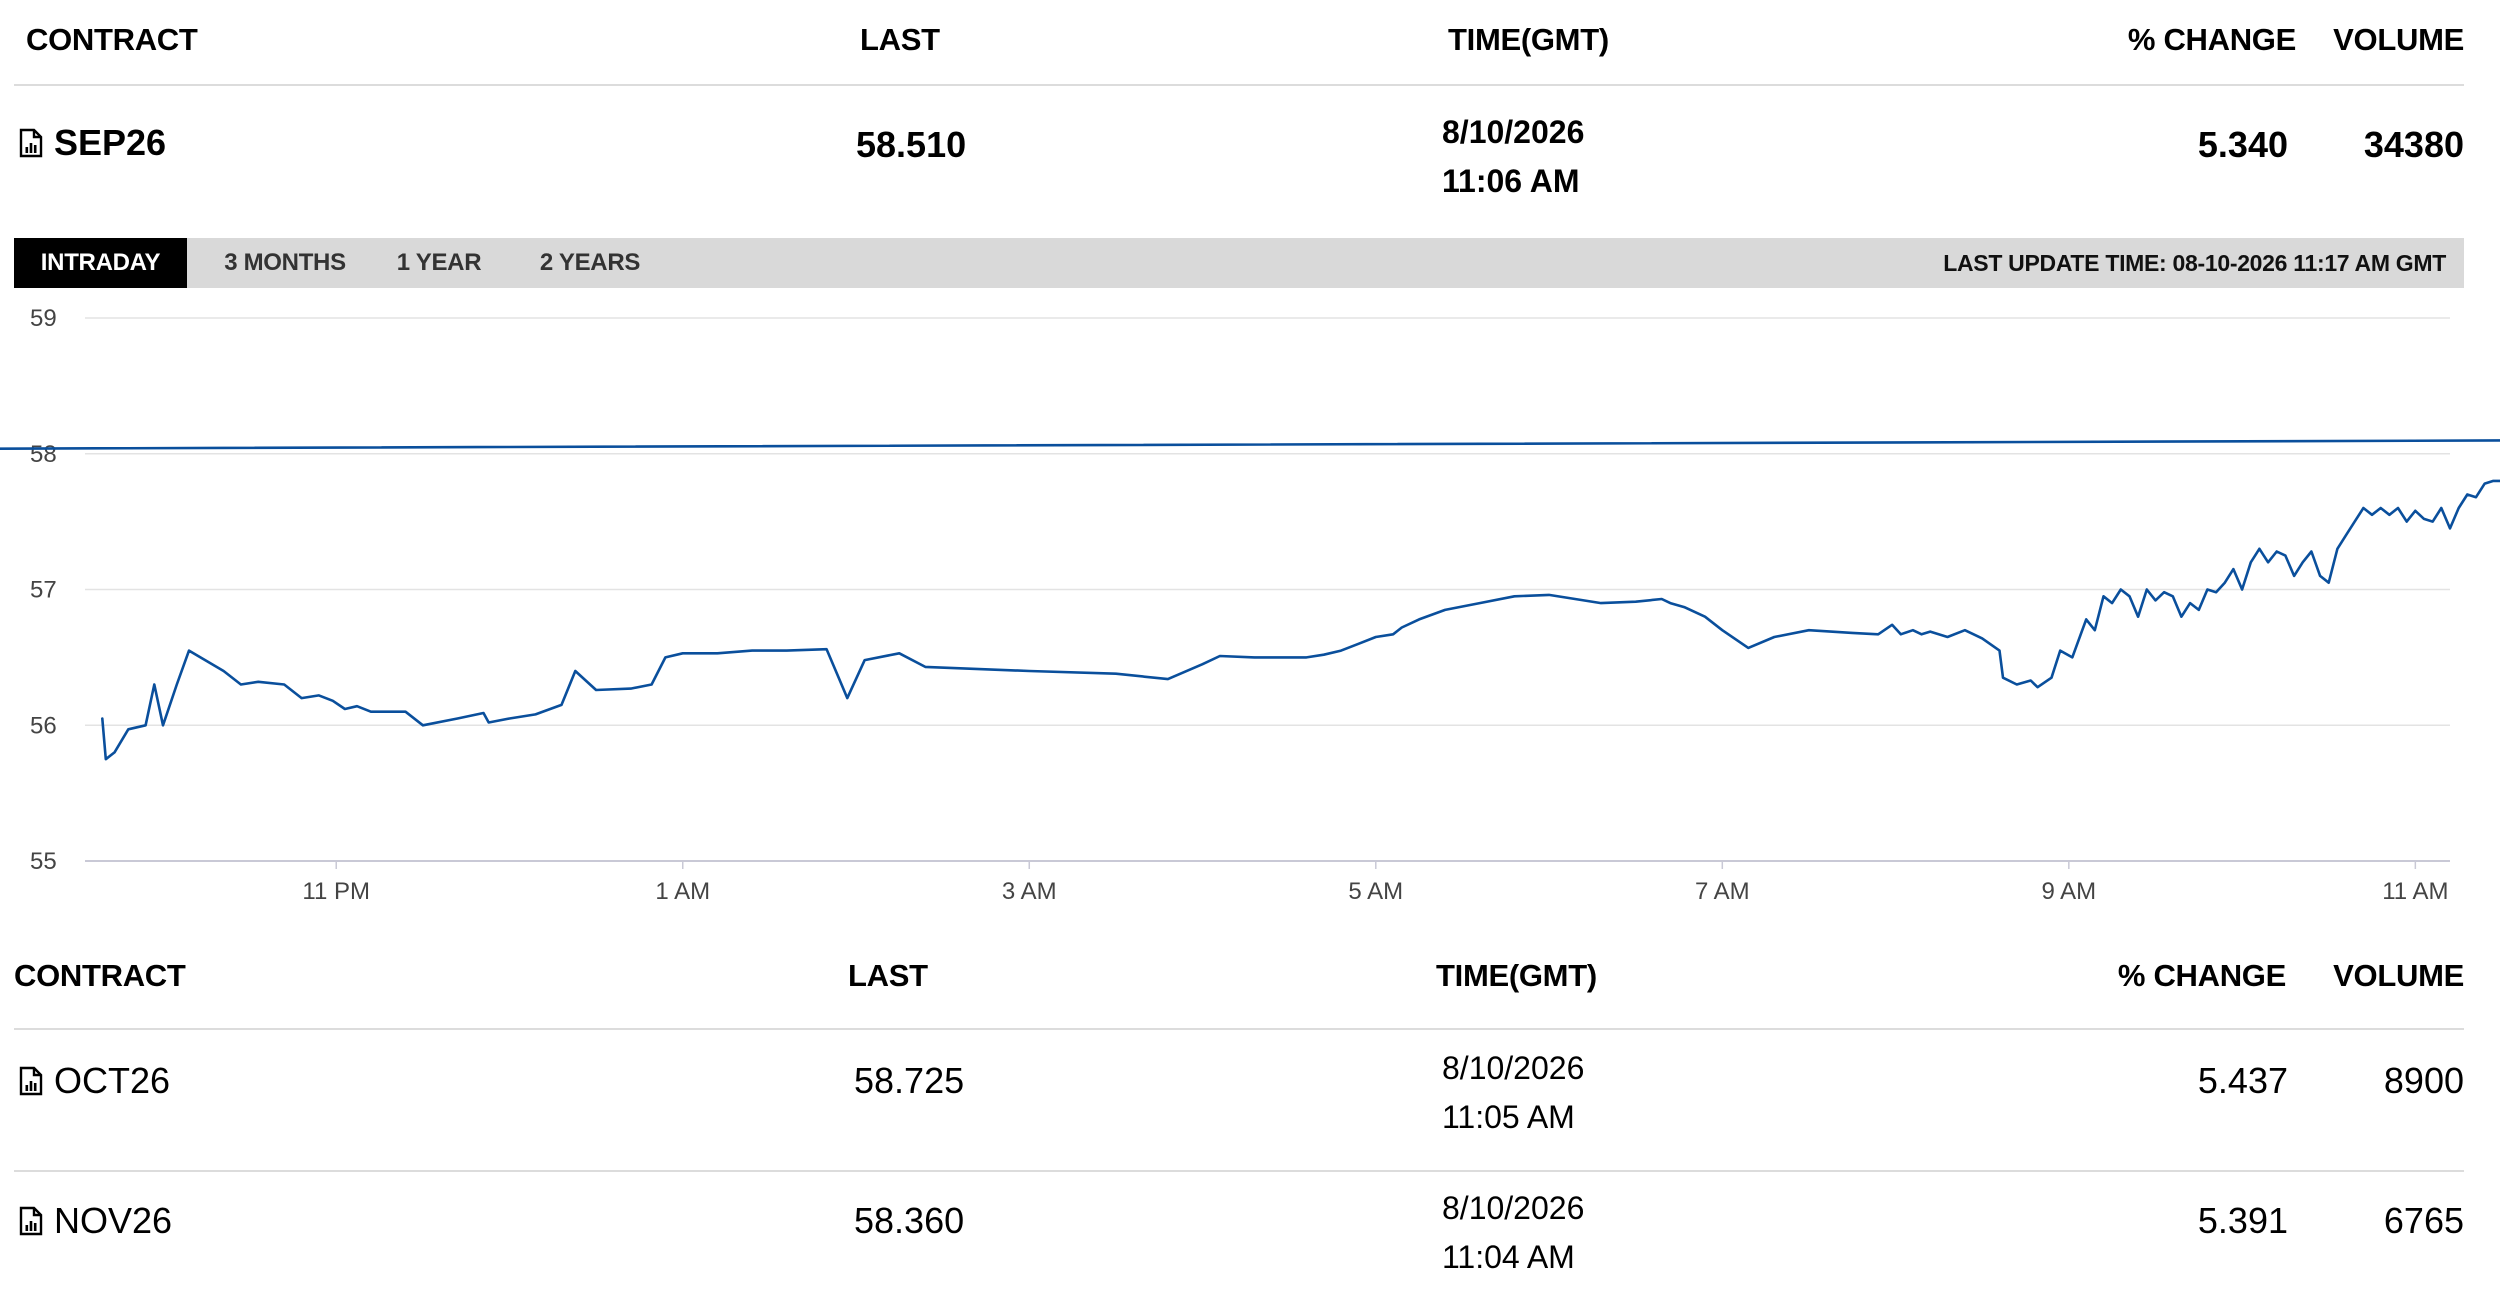  I want to click on x-tick-label: 3 AM, so click(1029, 891).